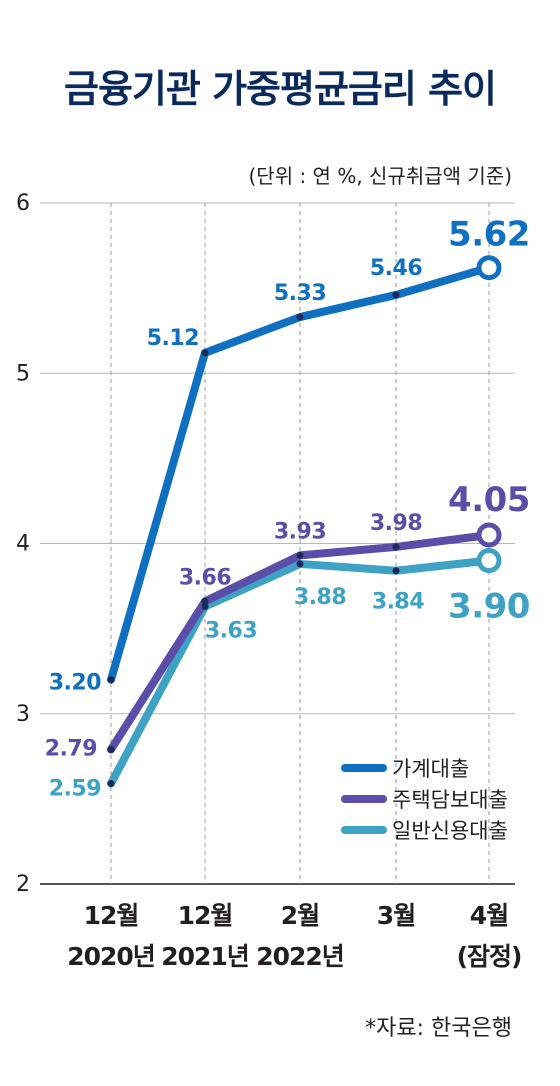 The image size is (560, 1086). Describe the element at coordinates (75, 789) in the screenshot. I see `data-label: 2.59` at that location.